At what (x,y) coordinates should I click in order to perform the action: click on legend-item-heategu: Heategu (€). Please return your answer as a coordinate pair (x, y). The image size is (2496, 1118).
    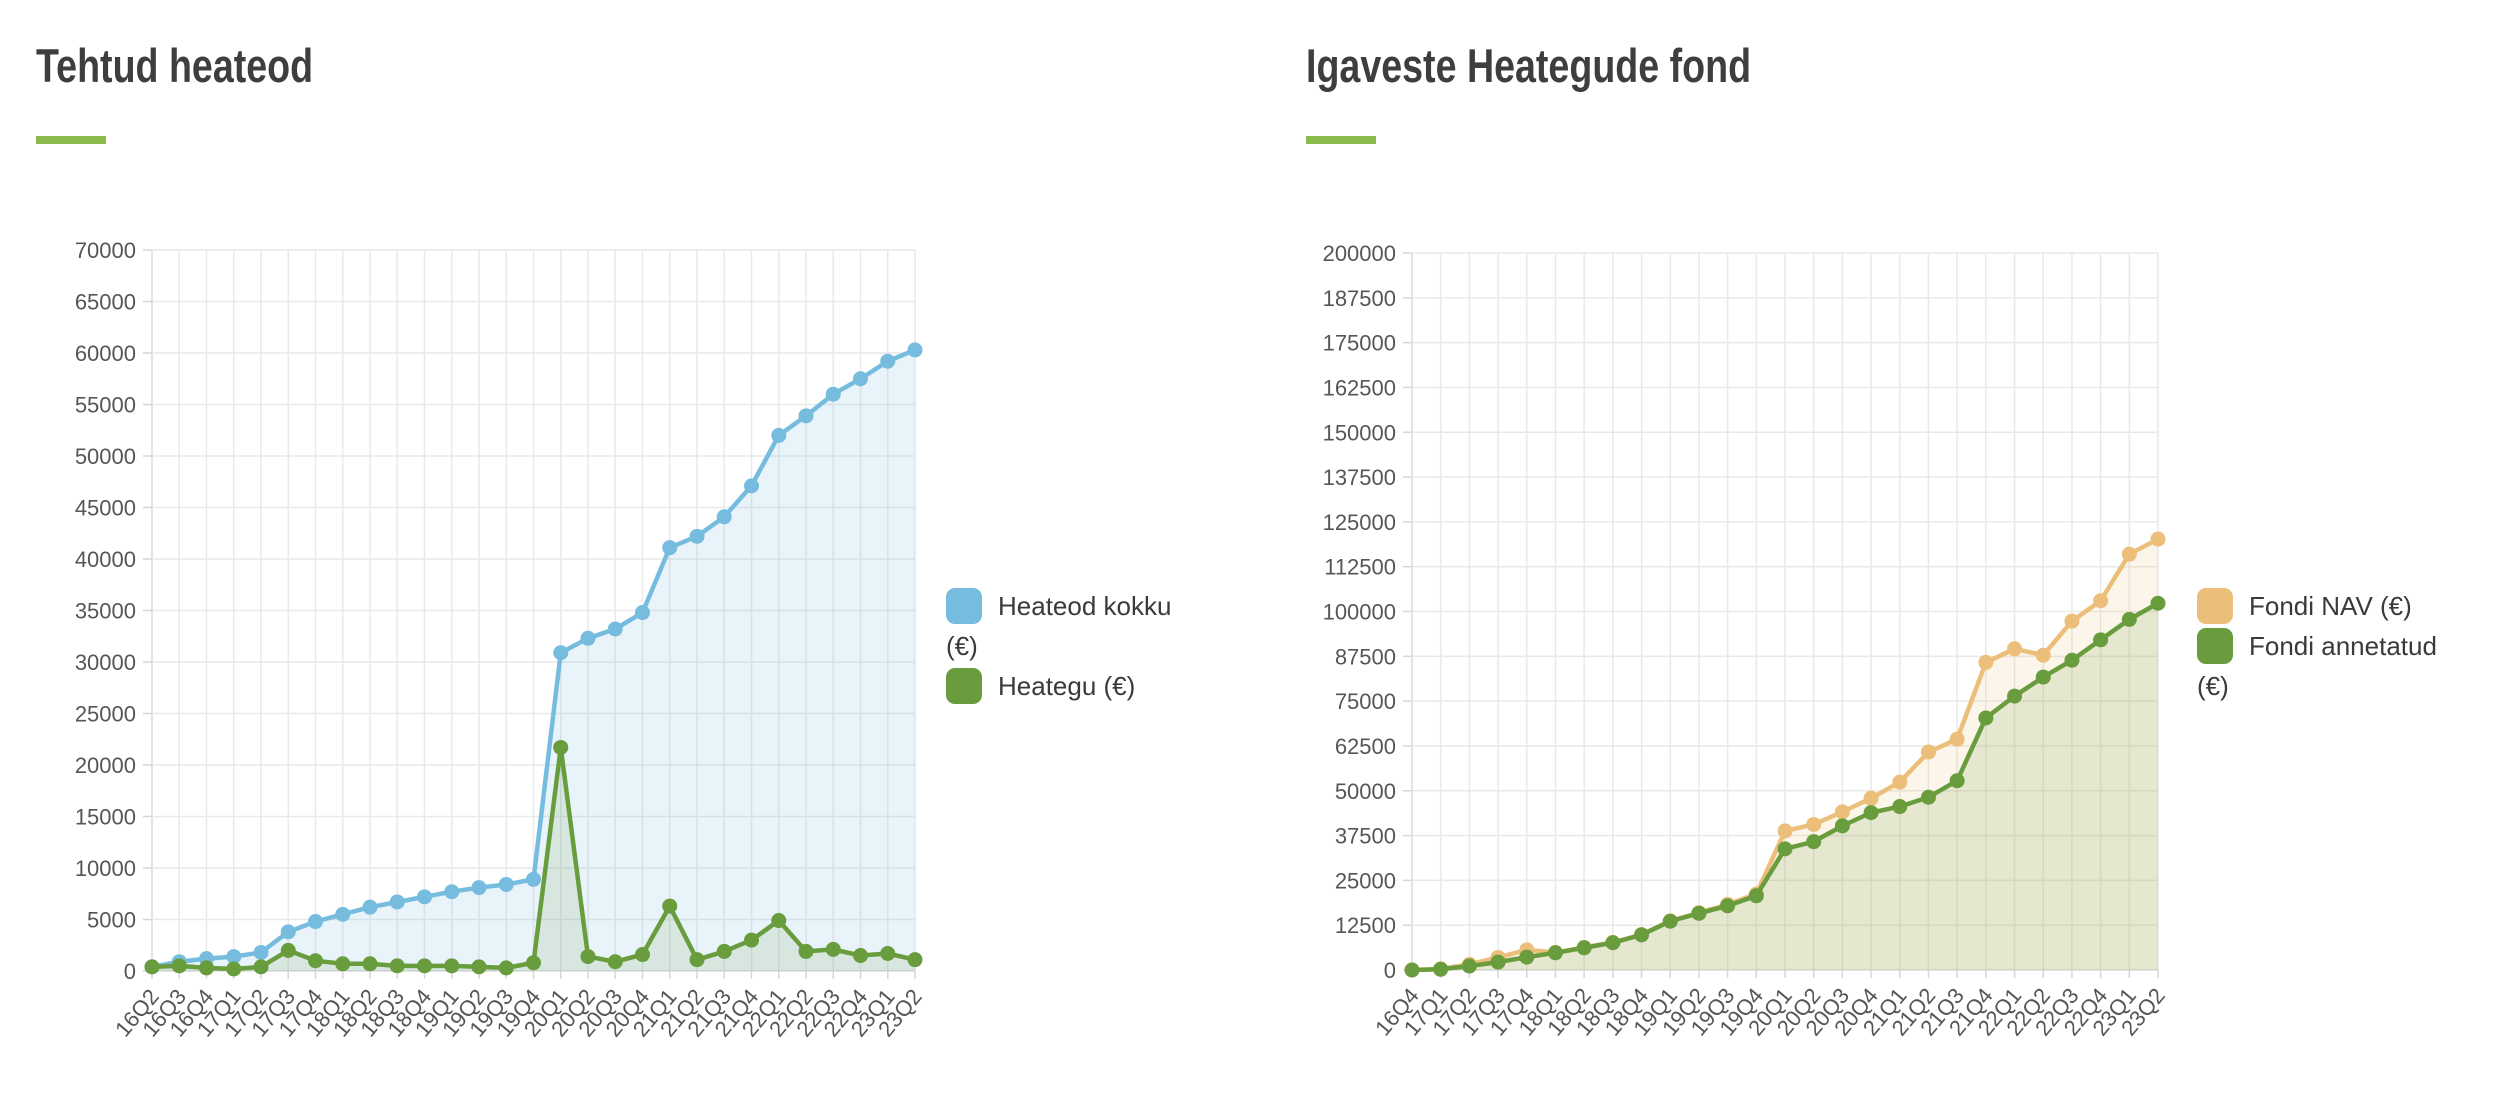
    Looking at the image, I should click on (1073, 686).